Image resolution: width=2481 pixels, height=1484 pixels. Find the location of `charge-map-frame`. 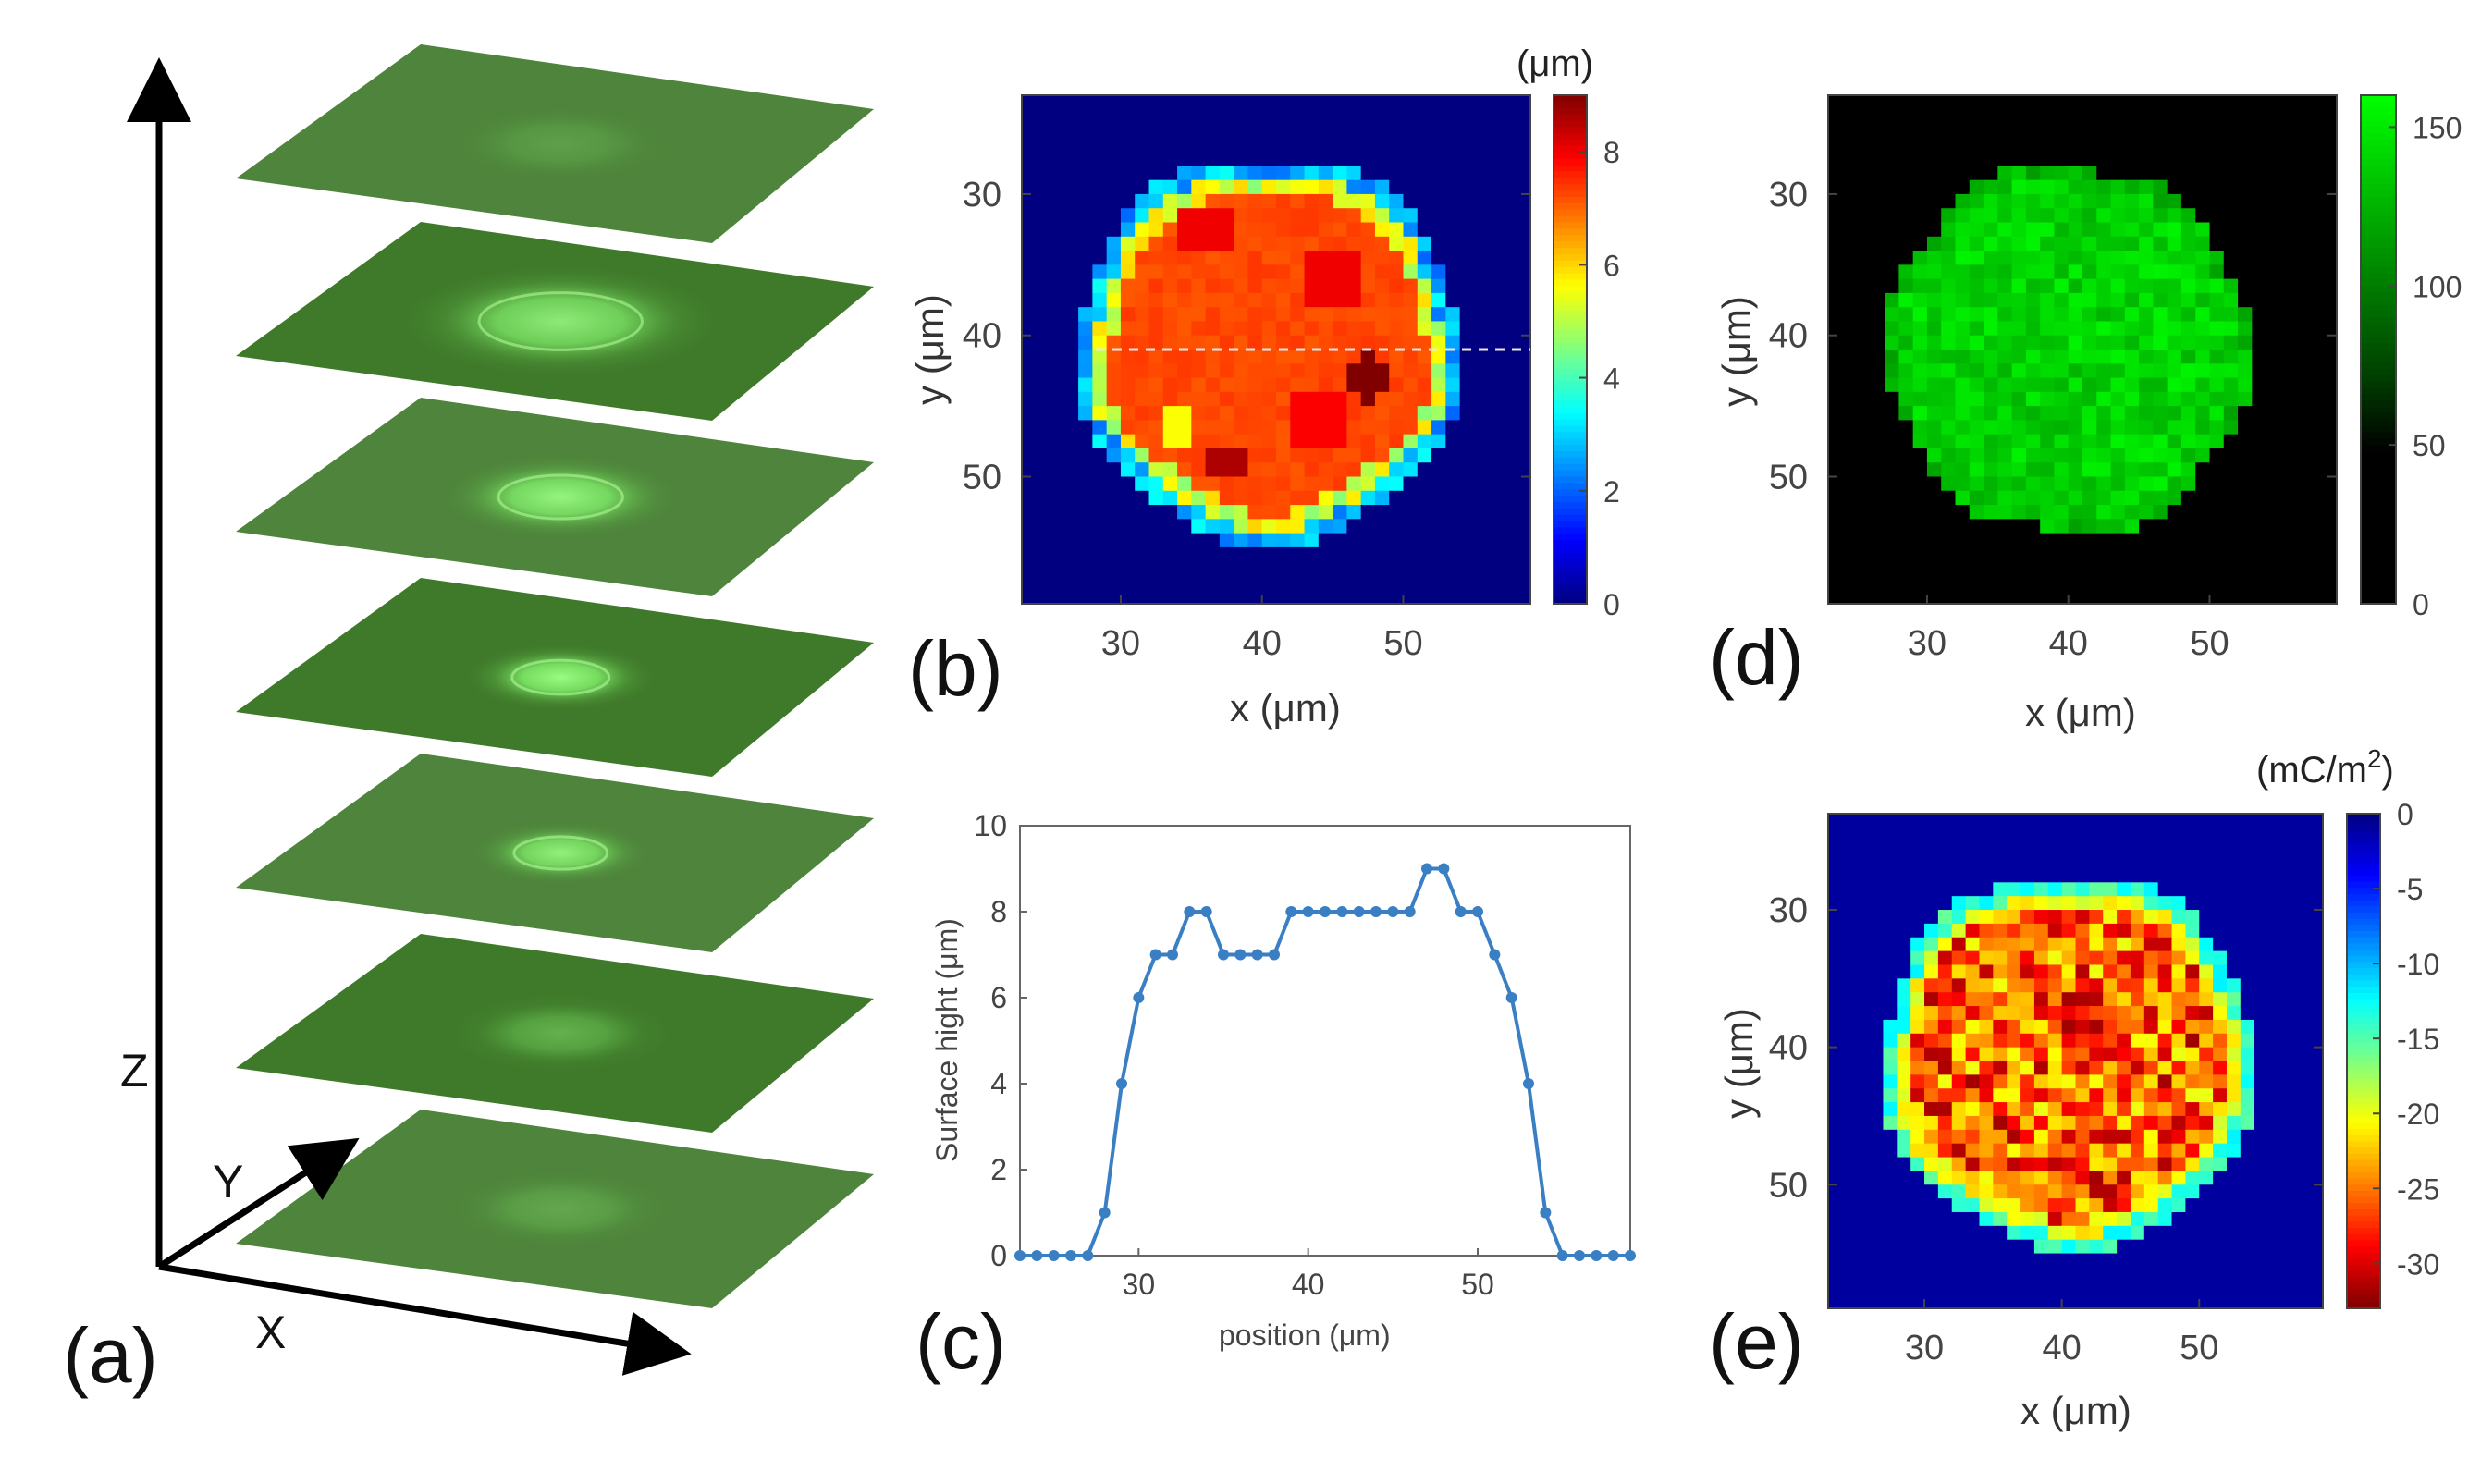

charge-map-frame is located at coordinates (2075, 1061).